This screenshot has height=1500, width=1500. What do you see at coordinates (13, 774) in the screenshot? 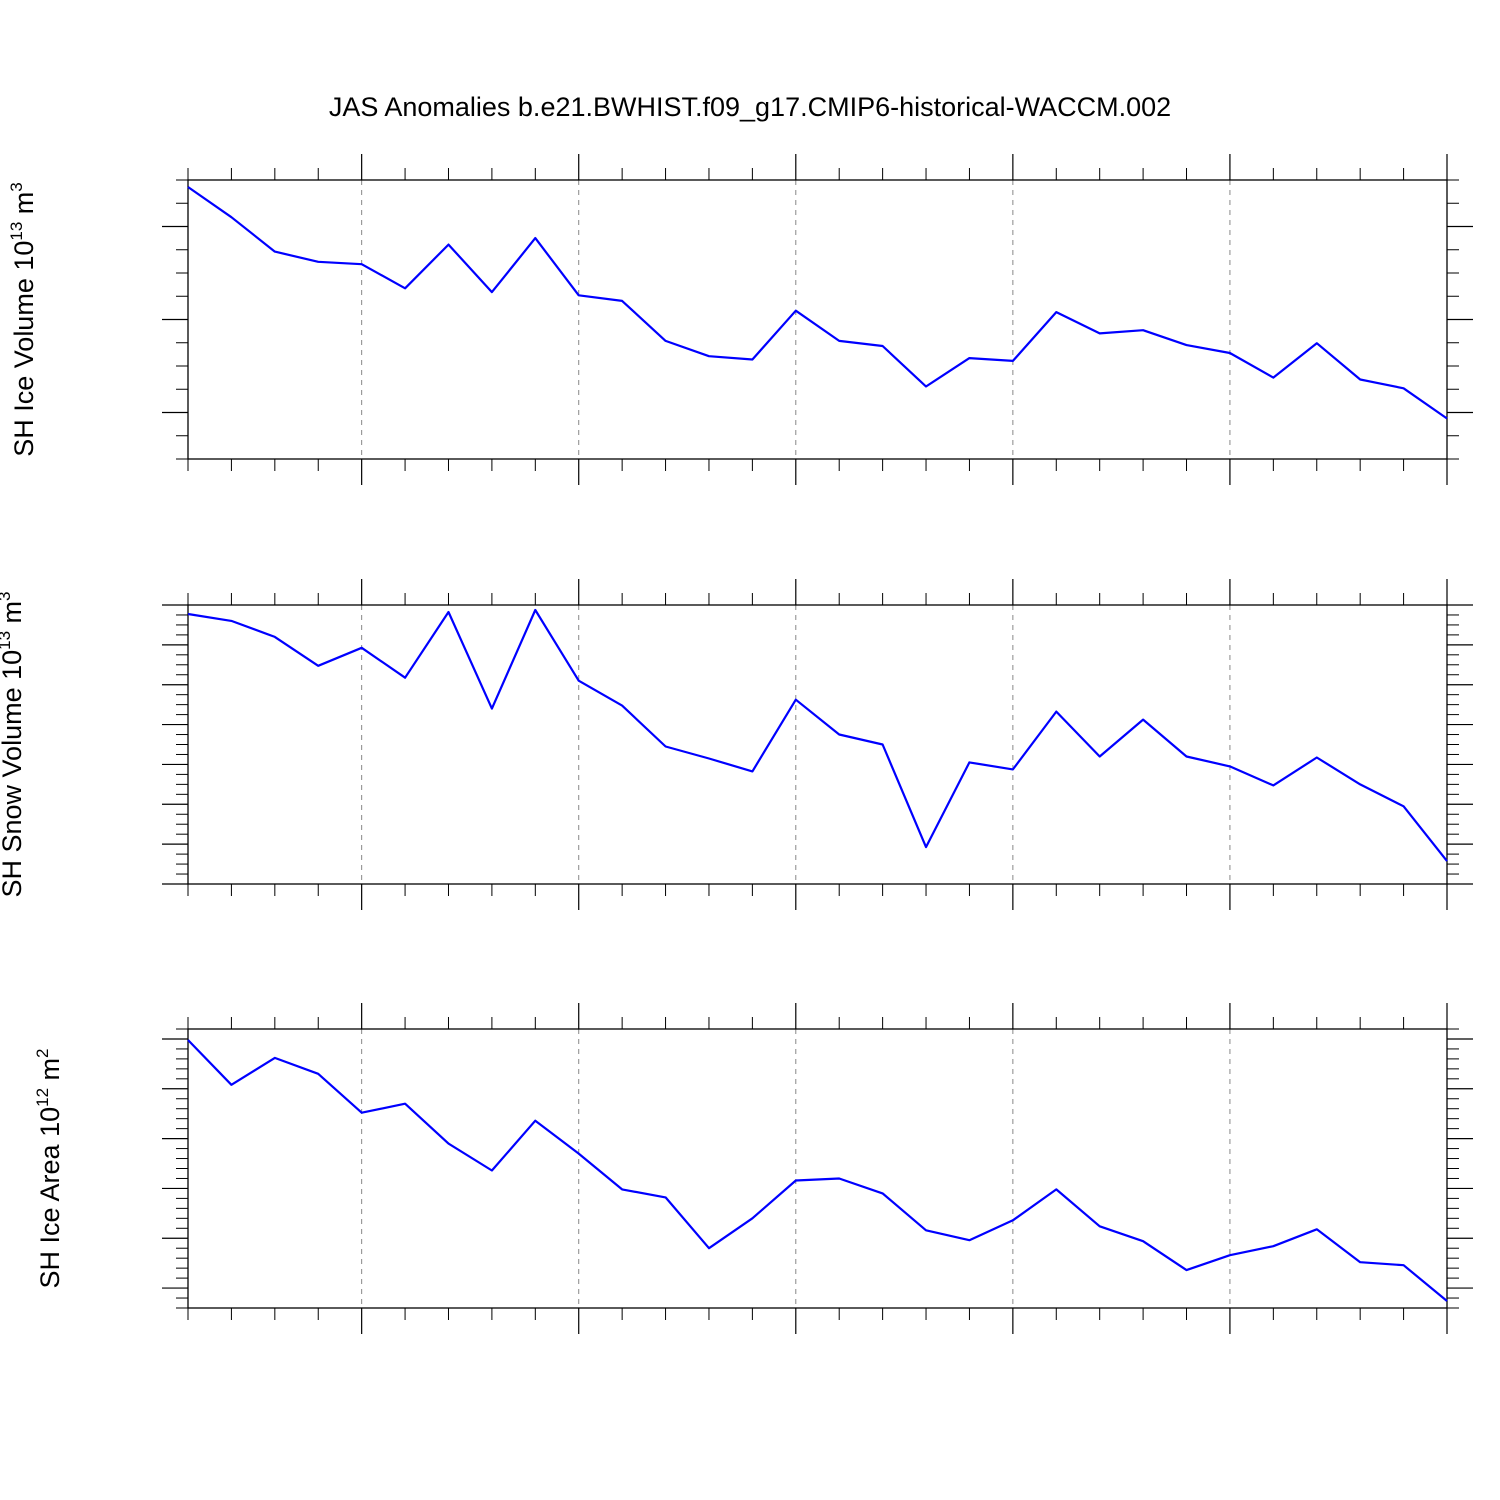
I see `y-axis-label-part: SH Snow Volume 10` at bounding box center [13, 774].